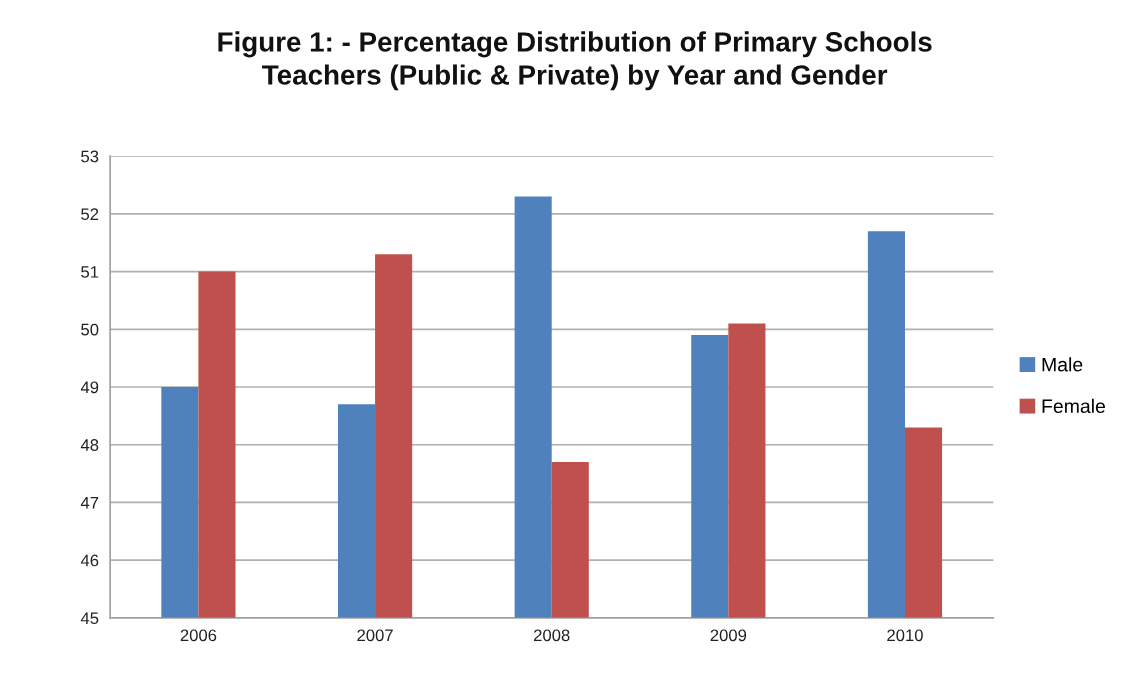  Describe the element at coordinates (90, 156) in the screenshot. I see `y-tick-label: 53` at that location.